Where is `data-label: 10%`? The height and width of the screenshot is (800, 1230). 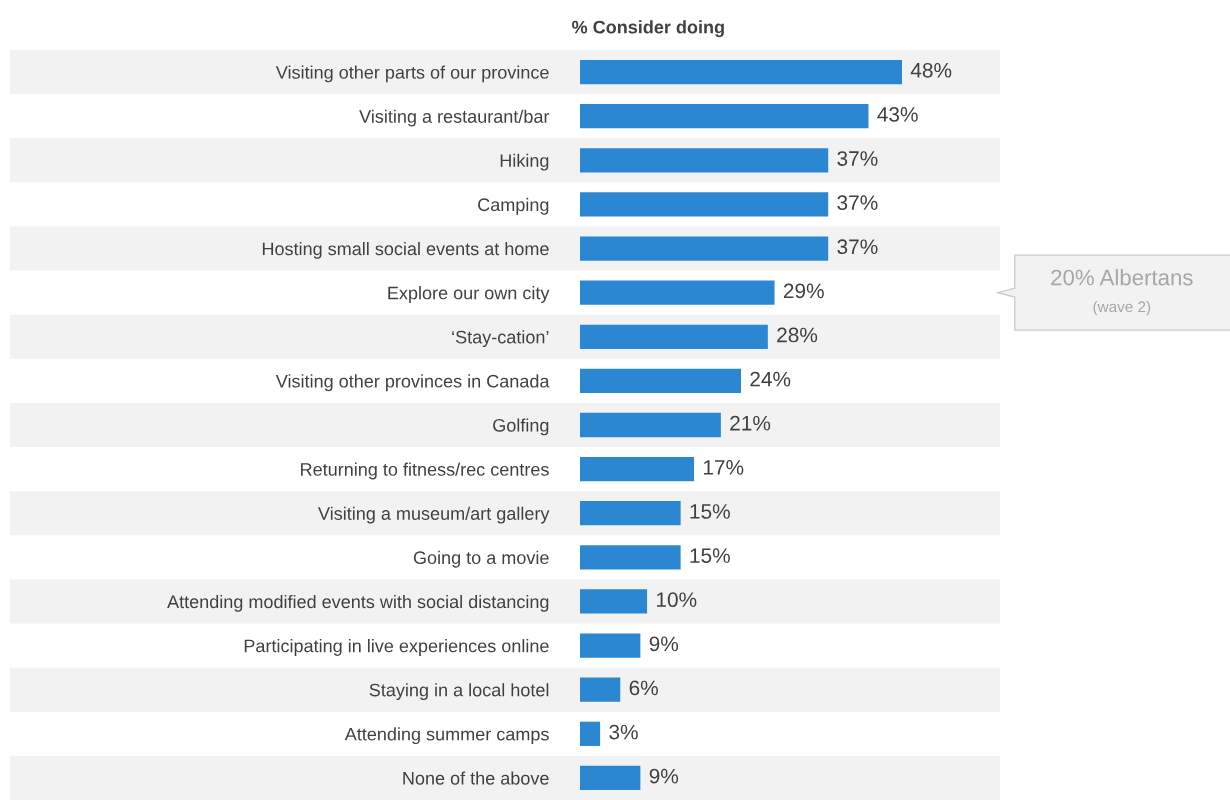
data-label: 10% is located at coordinates (677, 600).